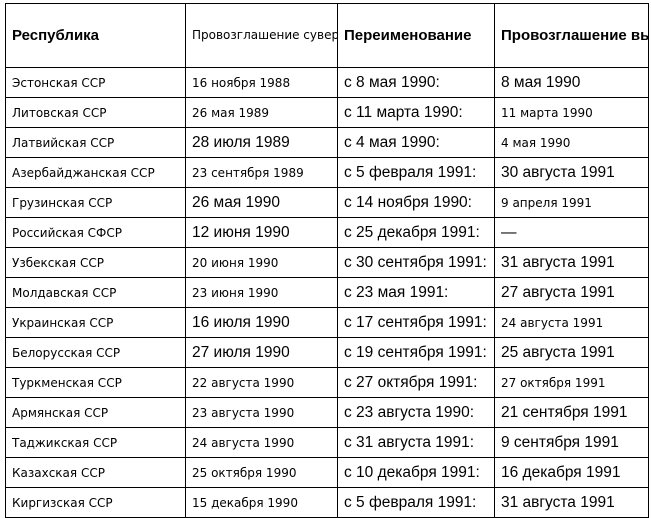  What do you see at coordinates (261, 502) in the screenshot?
I see `sovereignty-date-cell: 15 декабря 1990` at bounding box center [261, 502].